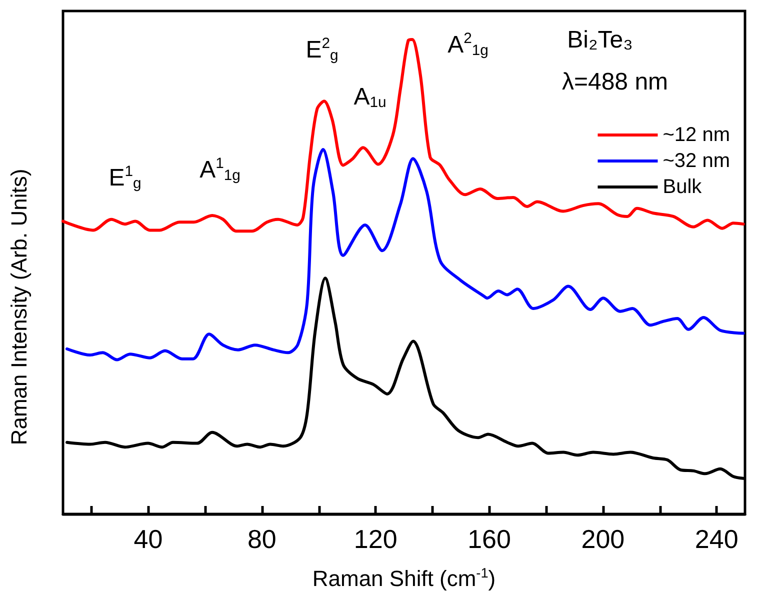 This screenshot has width=757, height=614. Describe the element at coordinates (376, 539) in the screenshot. I see `x-tick-label: 120` at that location.